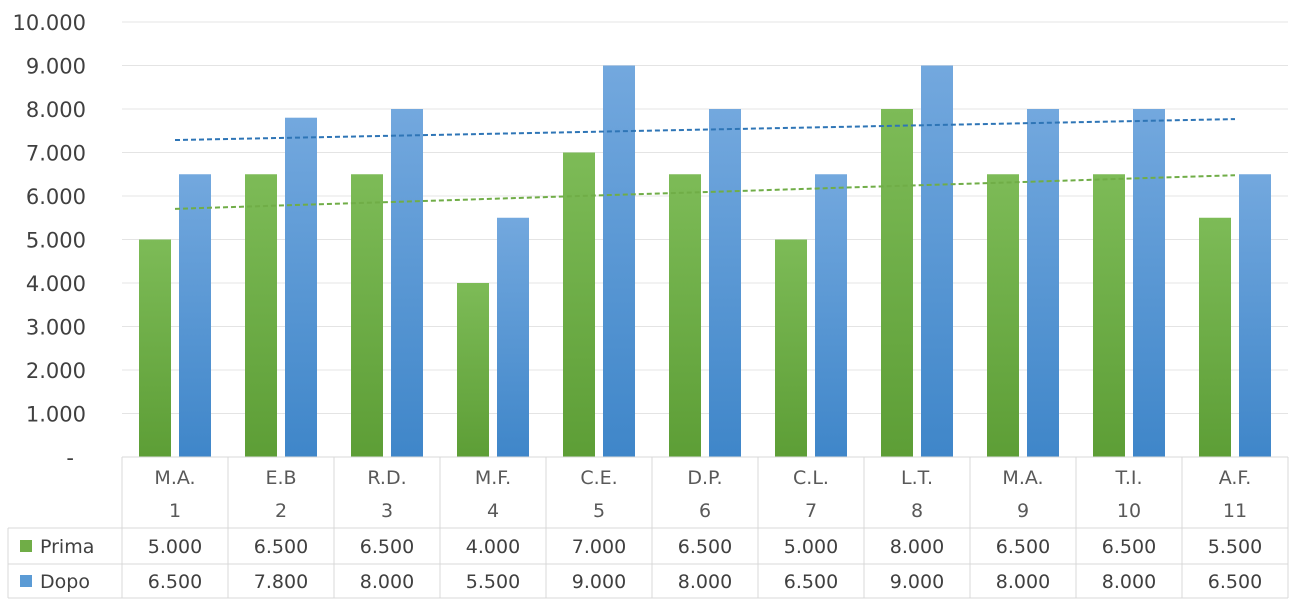 The height and width of the screenshot is (599, 1290). I want to click on y-tick-label: 1.000, so click(56, 415).